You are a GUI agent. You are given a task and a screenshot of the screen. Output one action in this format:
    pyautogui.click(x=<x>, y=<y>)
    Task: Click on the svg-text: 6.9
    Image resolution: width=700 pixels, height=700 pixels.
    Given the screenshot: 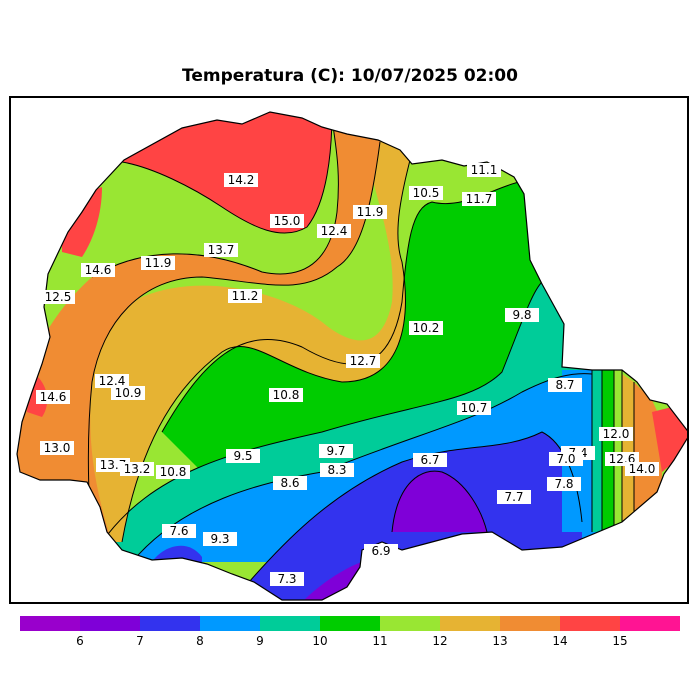 What is the action you would take?
    pyautogui.click(x=380, y=551)
    